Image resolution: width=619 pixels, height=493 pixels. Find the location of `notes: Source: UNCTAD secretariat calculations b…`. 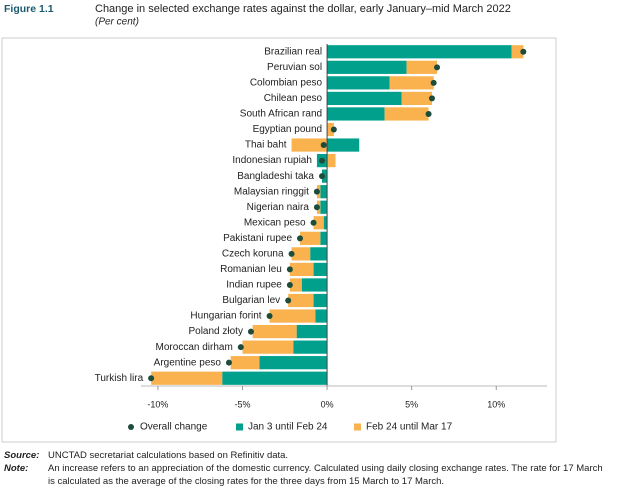

notes: Source: UNCTAD secretariat calculations b… is located at coordinates (306, 468).